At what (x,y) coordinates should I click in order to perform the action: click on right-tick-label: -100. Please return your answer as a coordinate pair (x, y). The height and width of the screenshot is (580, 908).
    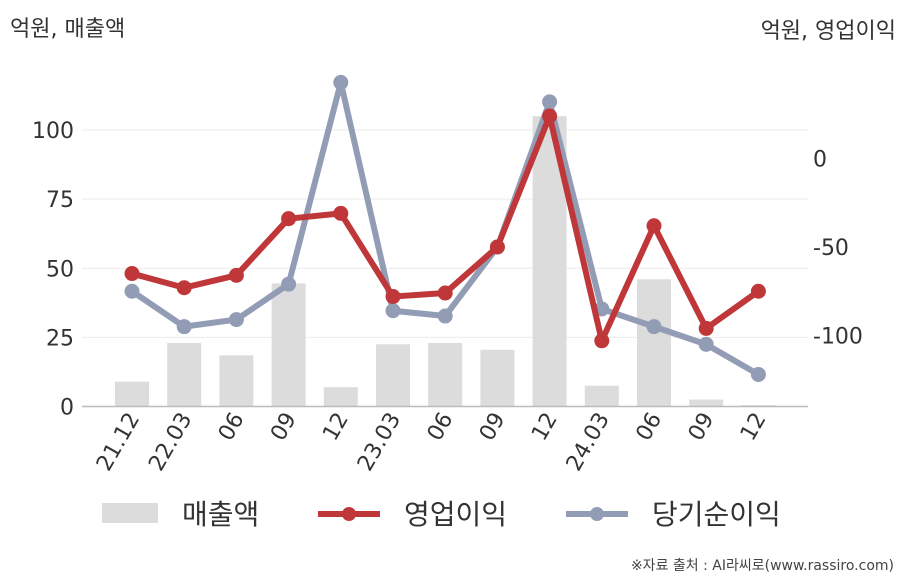
    Looking at the image, I should click on (838, 337).